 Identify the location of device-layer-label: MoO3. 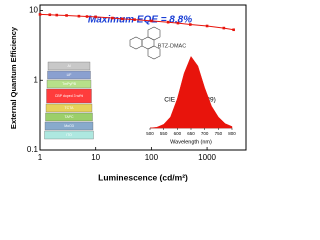
(69, 126).